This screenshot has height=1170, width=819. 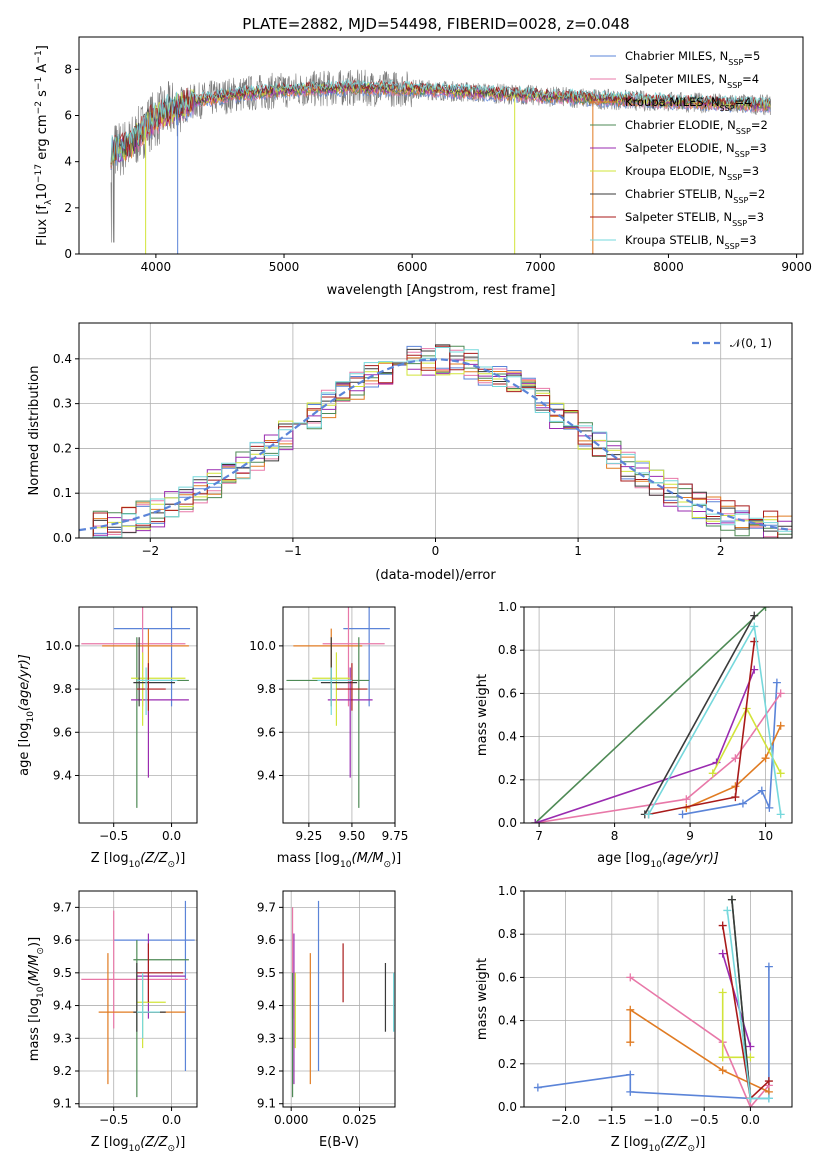 I want to click on y-tick-label: 0, so click(x=68, y=254).